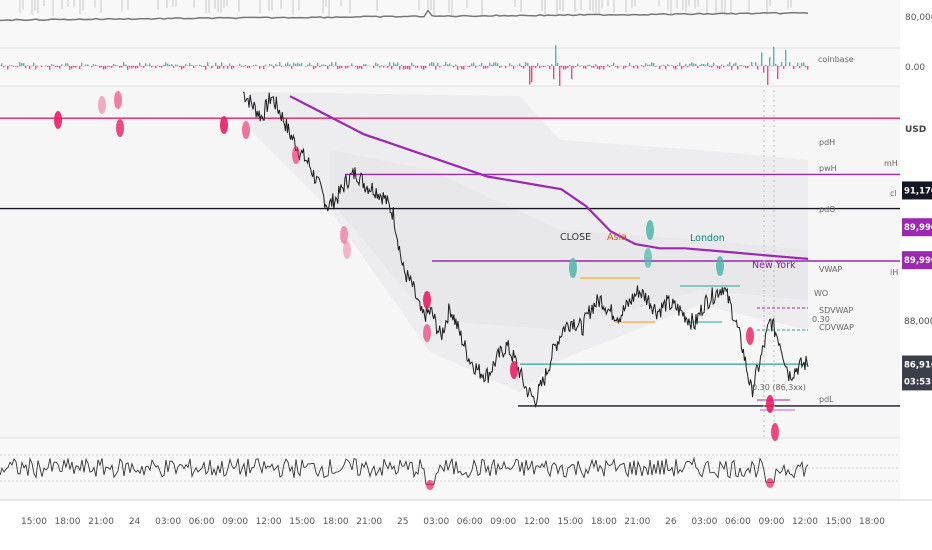  Describe the element at coordinates (720, 266) in the screenshot. I see `bullish-marker` at that location.